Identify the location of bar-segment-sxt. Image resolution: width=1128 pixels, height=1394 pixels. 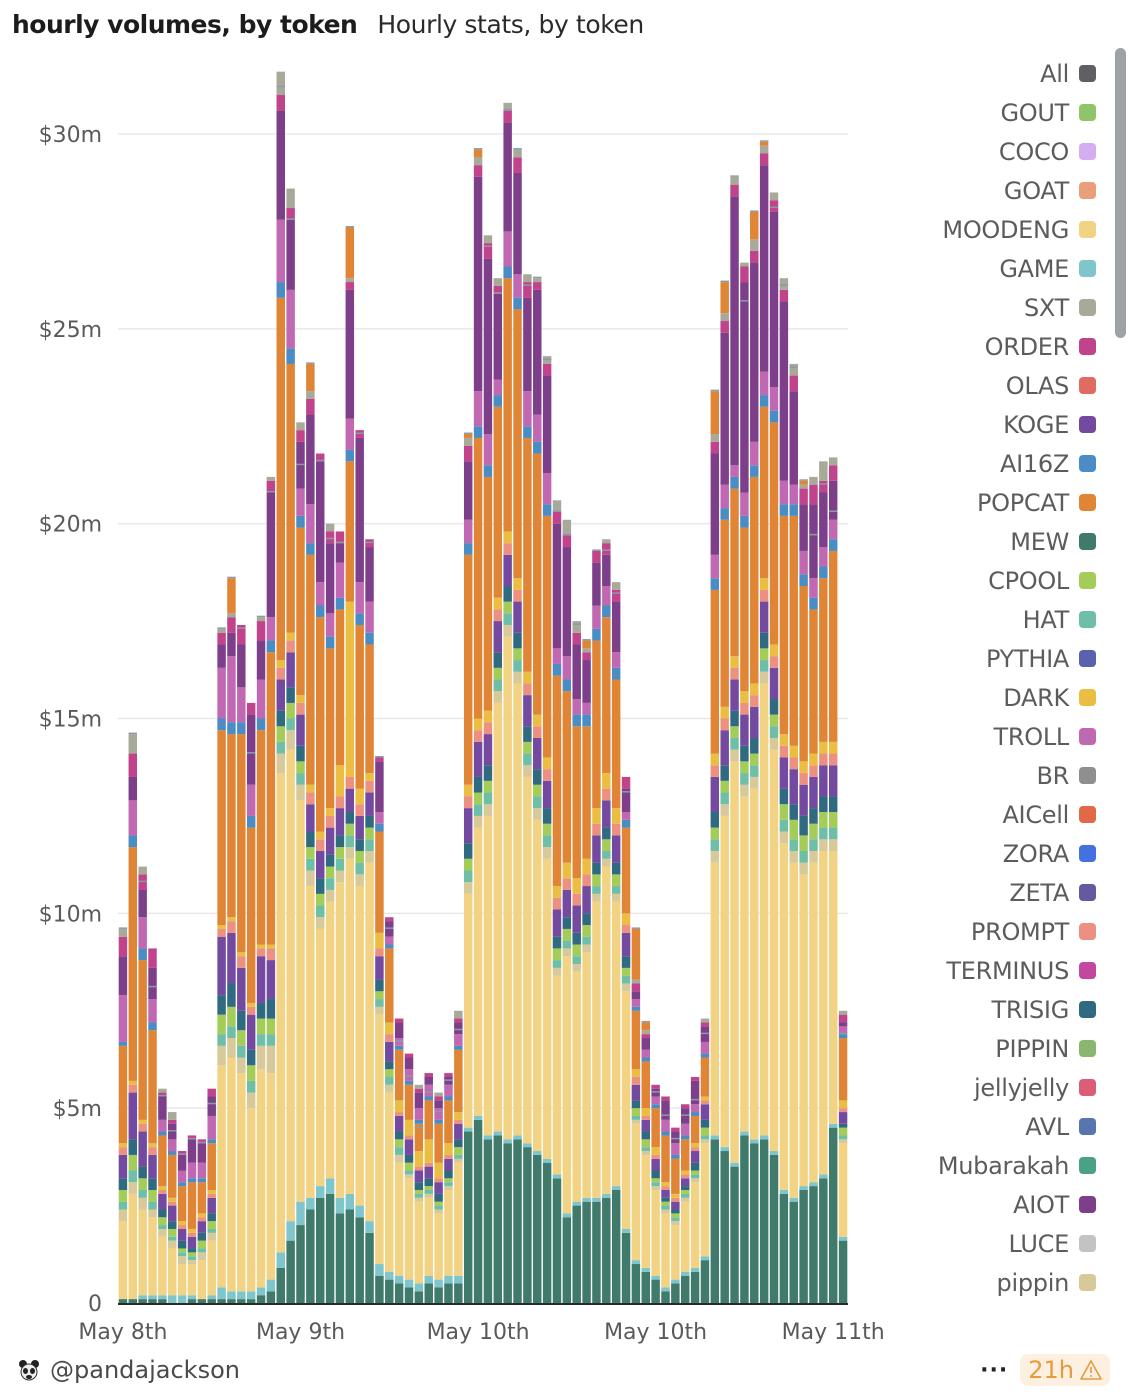
(715, 438).